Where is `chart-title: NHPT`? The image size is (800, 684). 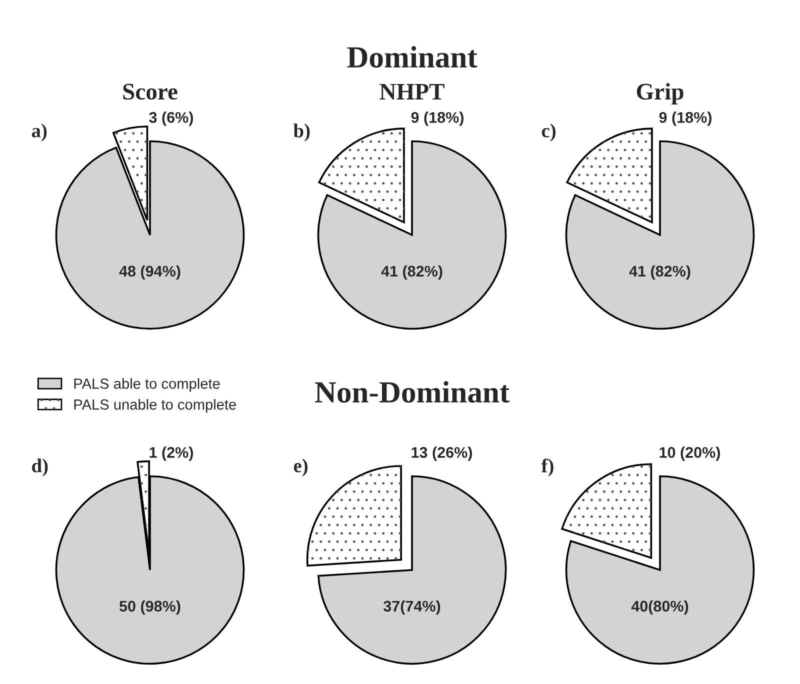 chart-title: NHPT is located at coordinates (412, 92).